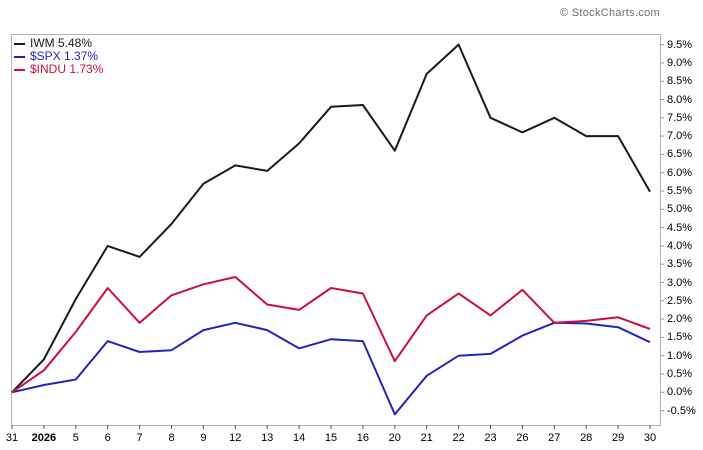 This screenshot has height=450, width=703. What do you see at coordinates (19, 43) in the screenshot?
I see `iwm-line-swatch` at bounding box center [19, 43].